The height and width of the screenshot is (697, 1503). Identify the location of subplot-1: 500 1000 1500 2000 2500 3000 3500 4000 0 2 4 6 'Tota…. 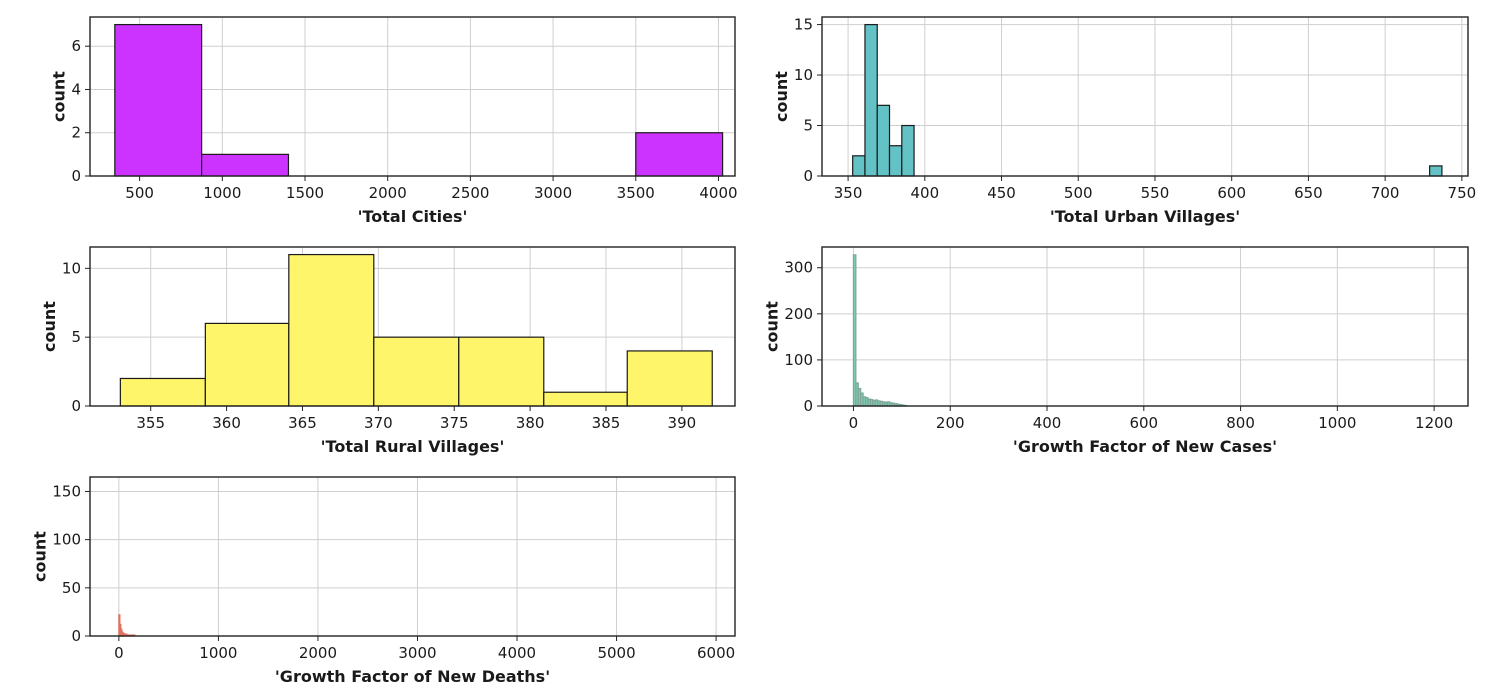
(394, 121).